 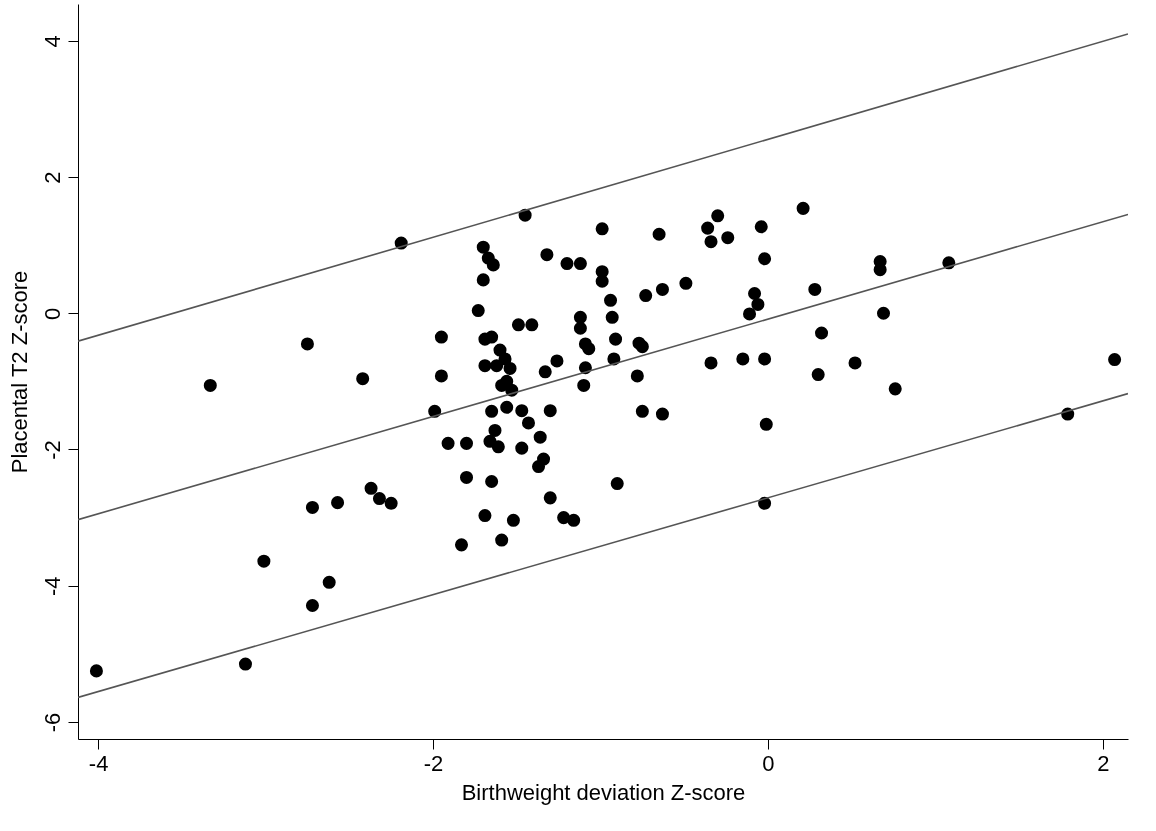 What do you see at coordinates (52, 450) in the screenshot?
I see `y-tick-label: -2` at bounding box center [52, 450].